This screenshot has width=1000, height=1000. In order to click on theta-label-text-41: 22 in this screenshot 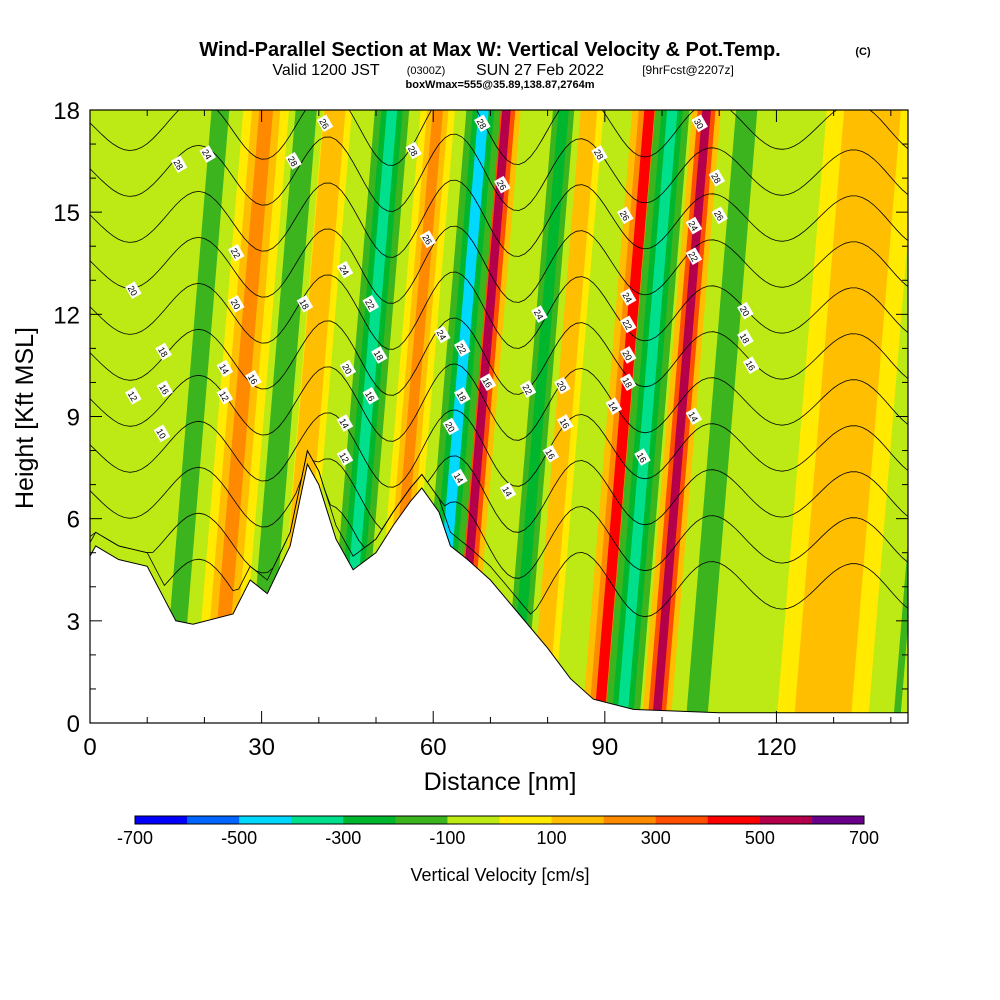, I will do `click(627, 325)`.